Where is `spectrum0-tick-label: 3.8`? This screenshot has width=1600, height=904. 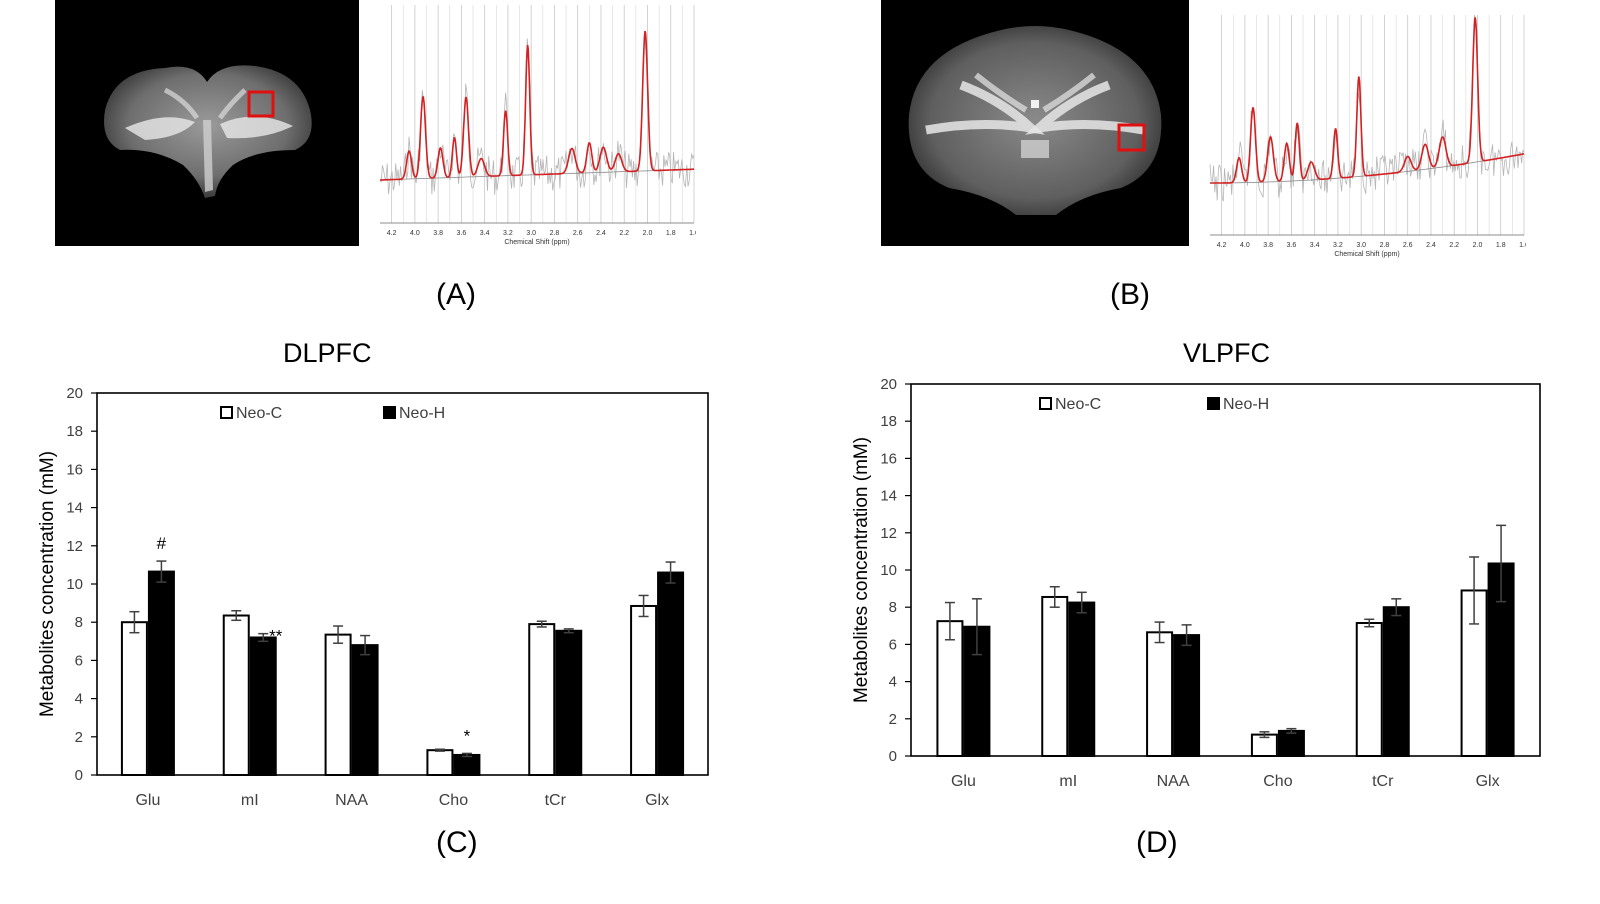
spectrum0-tick-label: 3.8 is located at coordinates (438, 233).